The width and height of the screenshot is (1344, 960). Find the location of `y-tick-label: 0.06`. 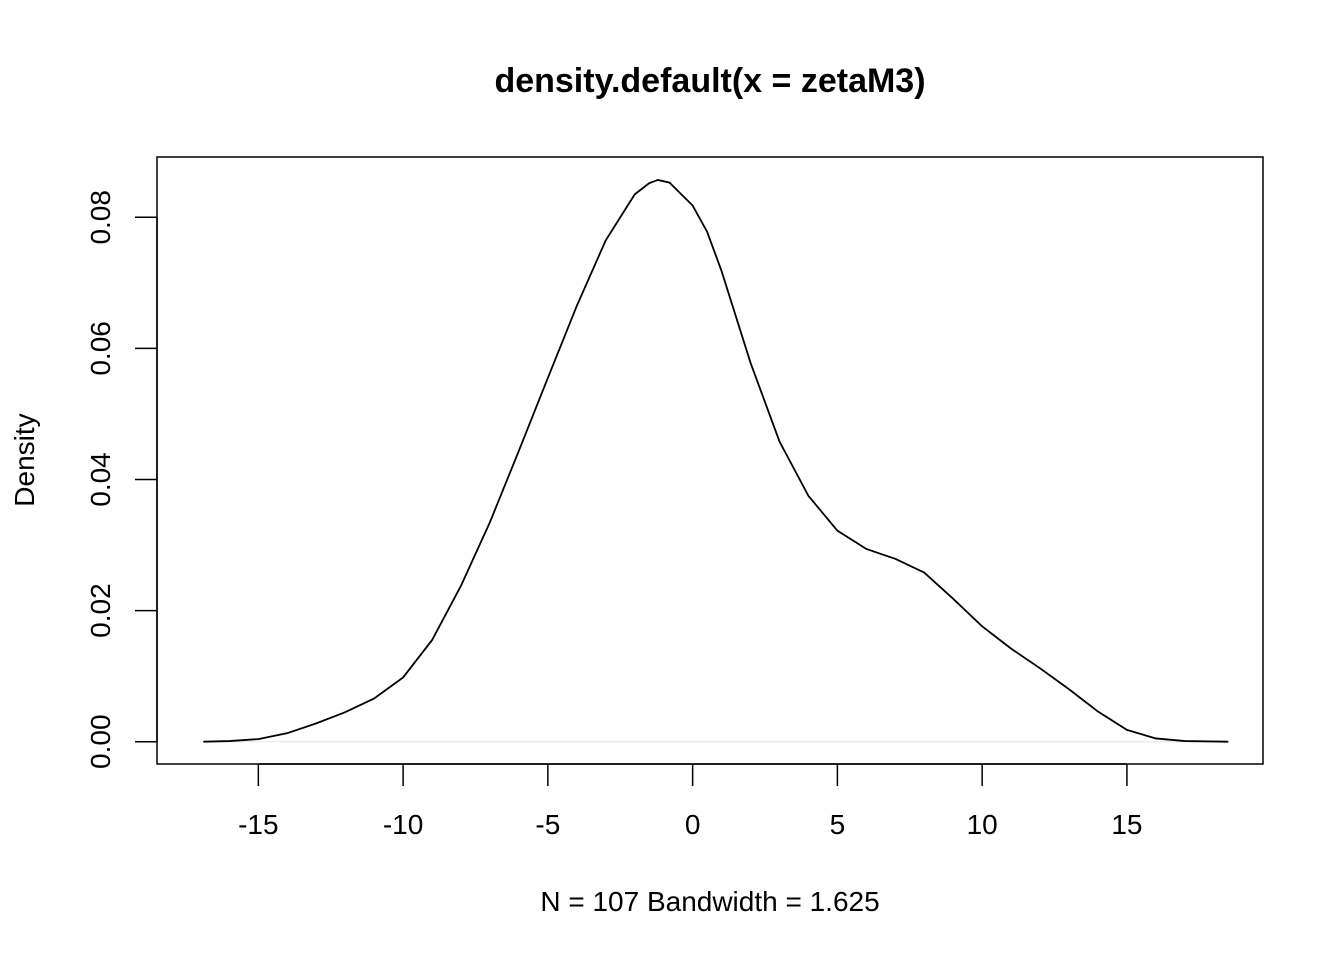

y-tick-label: 0.06 is located at coordinates (100, 348).